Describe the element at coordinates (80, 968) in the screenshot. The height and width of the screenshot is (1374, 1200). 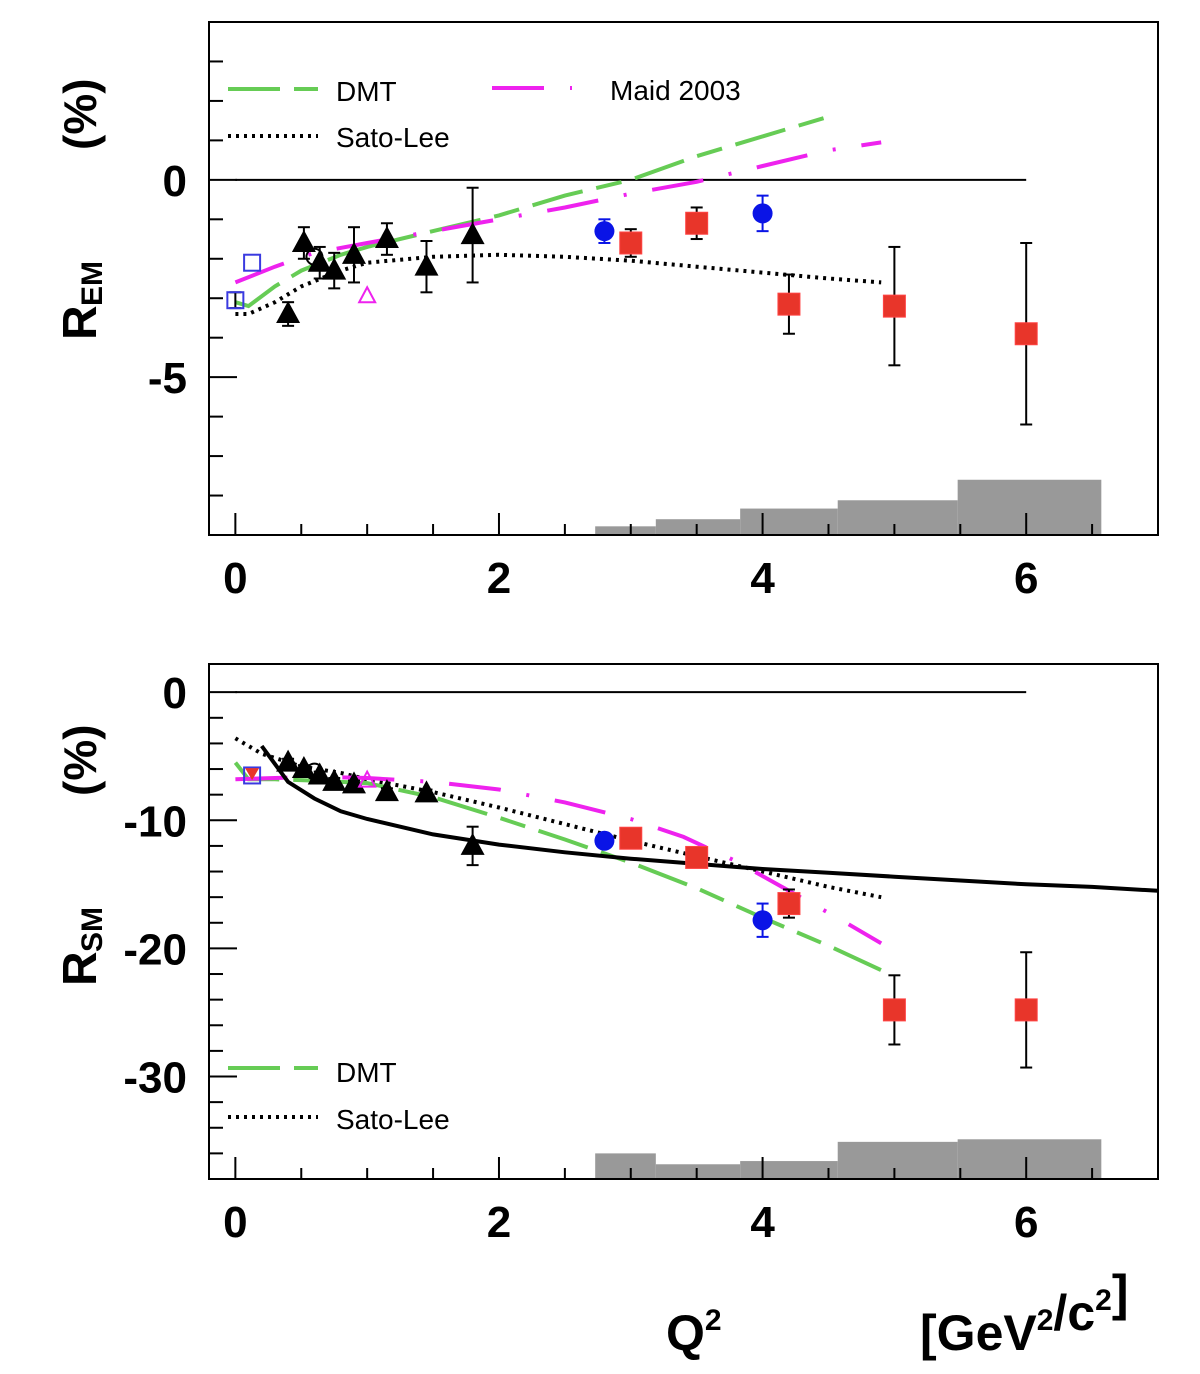
I see `rsm-y-label-main: R` at that location.